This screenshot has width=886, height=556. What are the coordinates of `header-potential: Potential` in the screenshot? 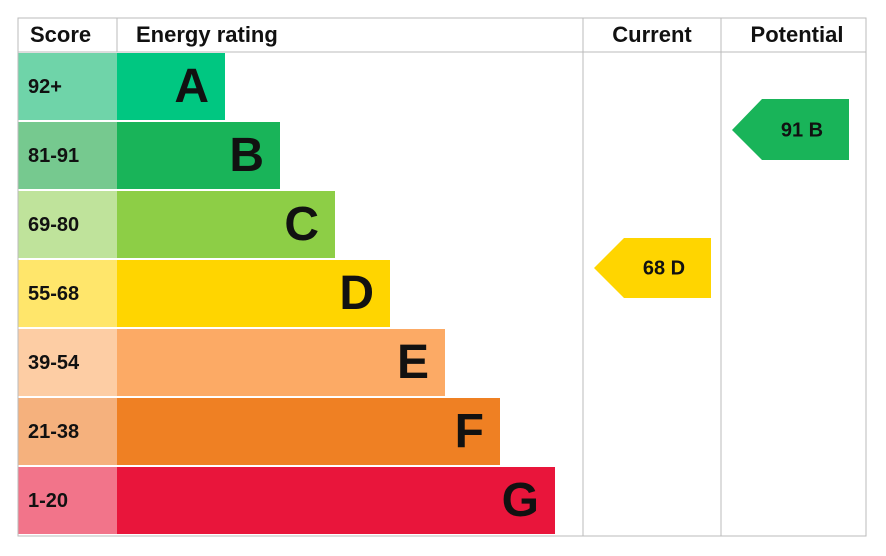 It's located at (797, 34).